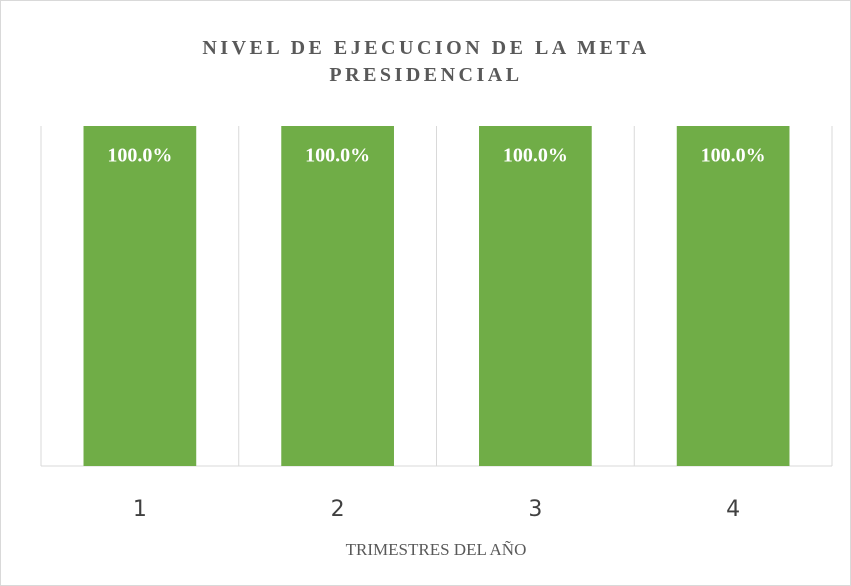 The image size is (851, 586). Describe the element at coordinates (436, 549) in the screenshot. I see `x-axis-title: TRIMESTRES DEL AÑO` at that location.